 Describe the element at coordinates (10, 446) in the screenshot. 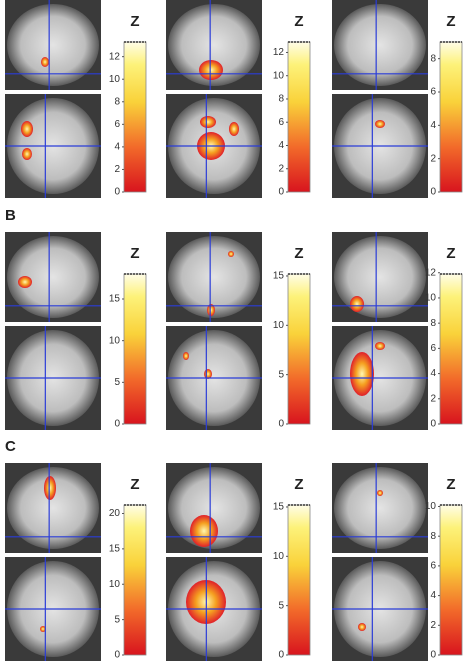

I see `row-label: C` at that location.